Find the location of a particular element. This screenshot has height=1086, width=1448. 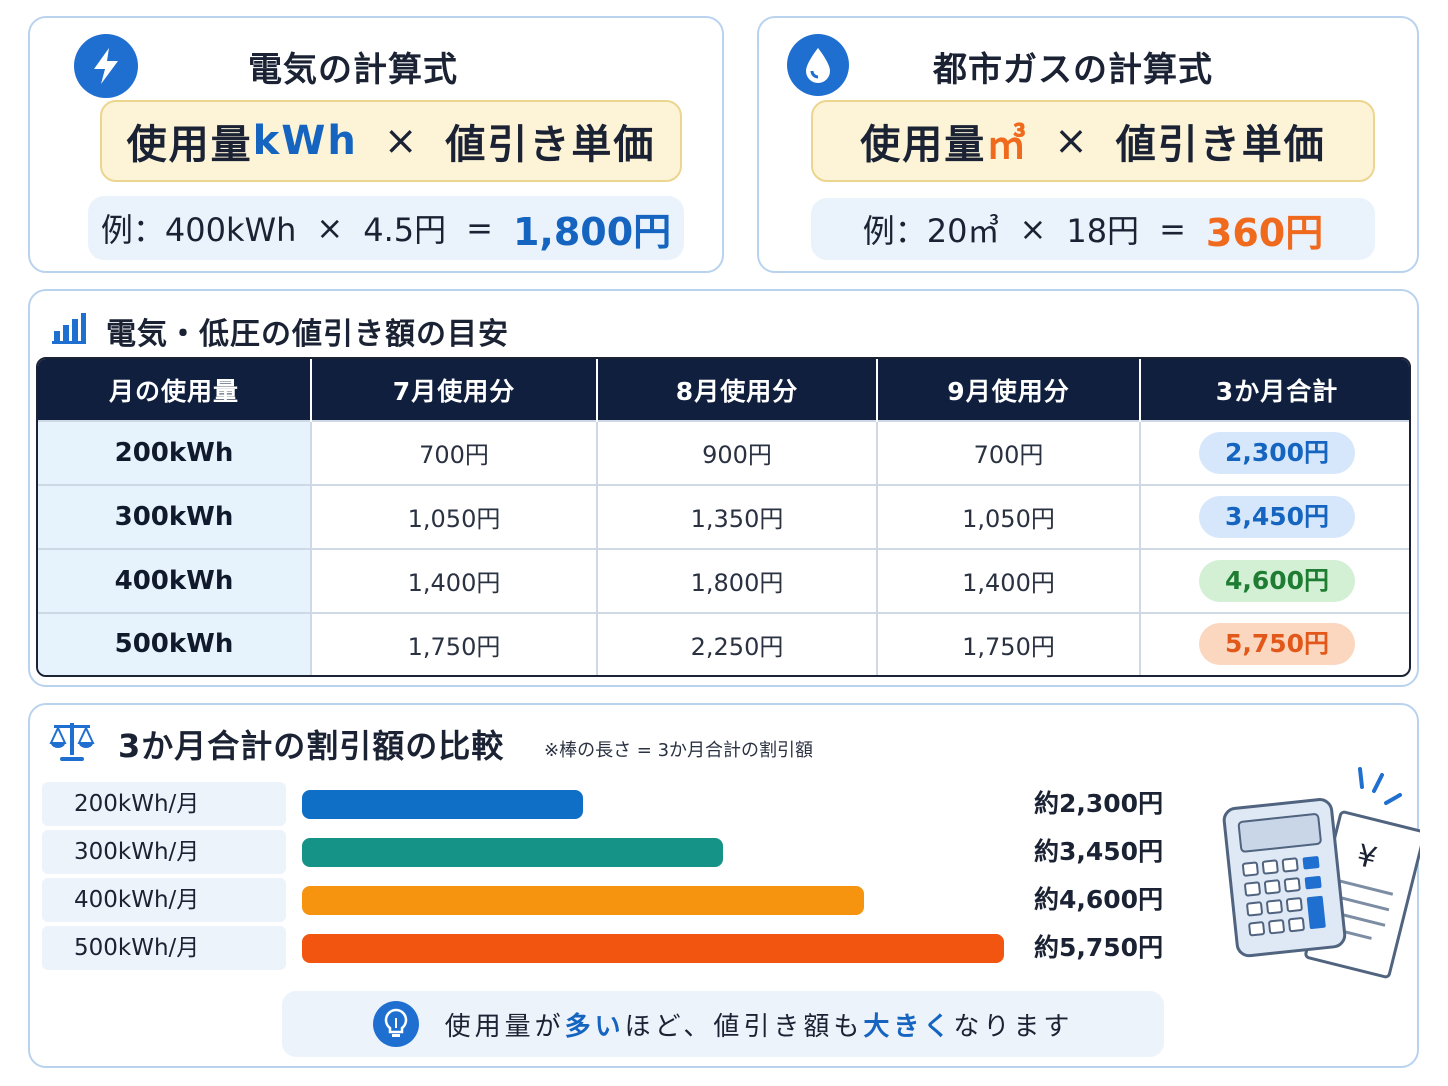

cell-september: 1,750円 is located at coordinates (1009, 643).